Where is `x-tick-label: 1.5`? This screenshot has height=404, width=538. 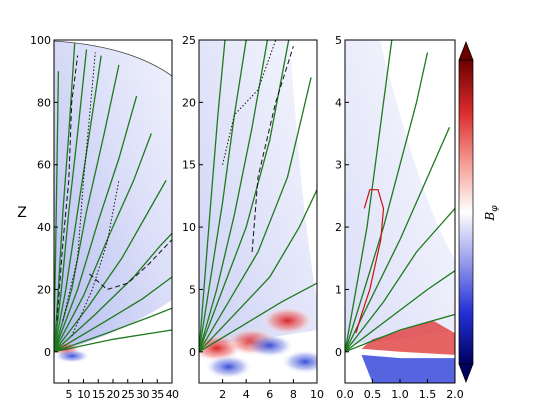 x-tick-label: 1.5 is located at coordinates (428, 394).